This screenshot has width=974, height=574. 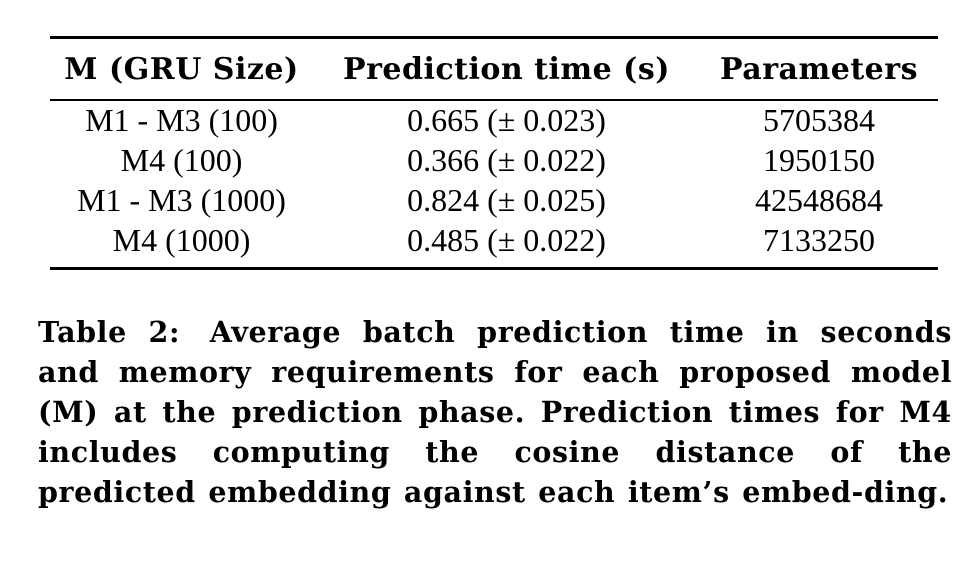 What do you see at coordinates (181, 120) in the screenshot?
I see `cell-model: M1 - M3 (100)` at bounding box center [181, 120].